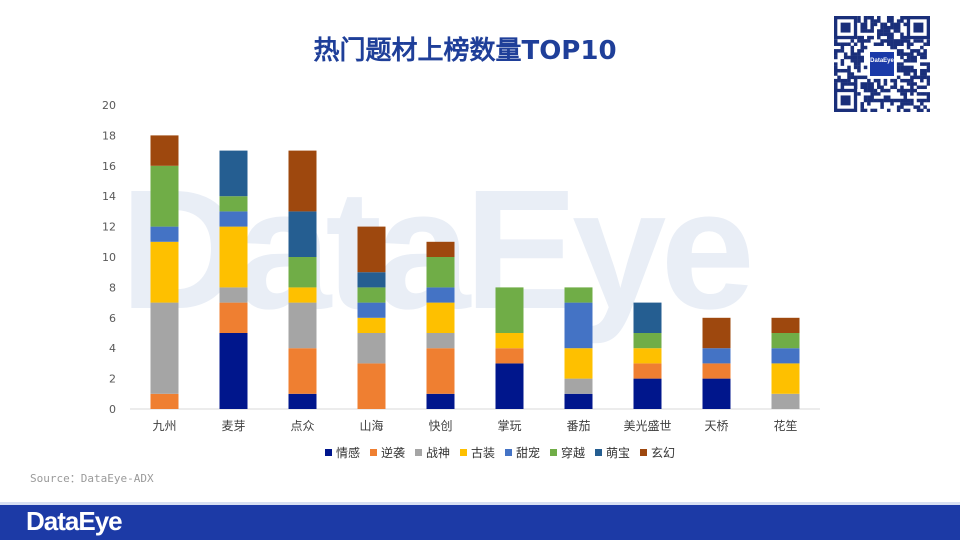 This screenshot has height=540, width=960. What do you see at coordinates (785, 425) in the screenshot?
I see `x-tick-label: 花笙` at bounding box center [785, 425].